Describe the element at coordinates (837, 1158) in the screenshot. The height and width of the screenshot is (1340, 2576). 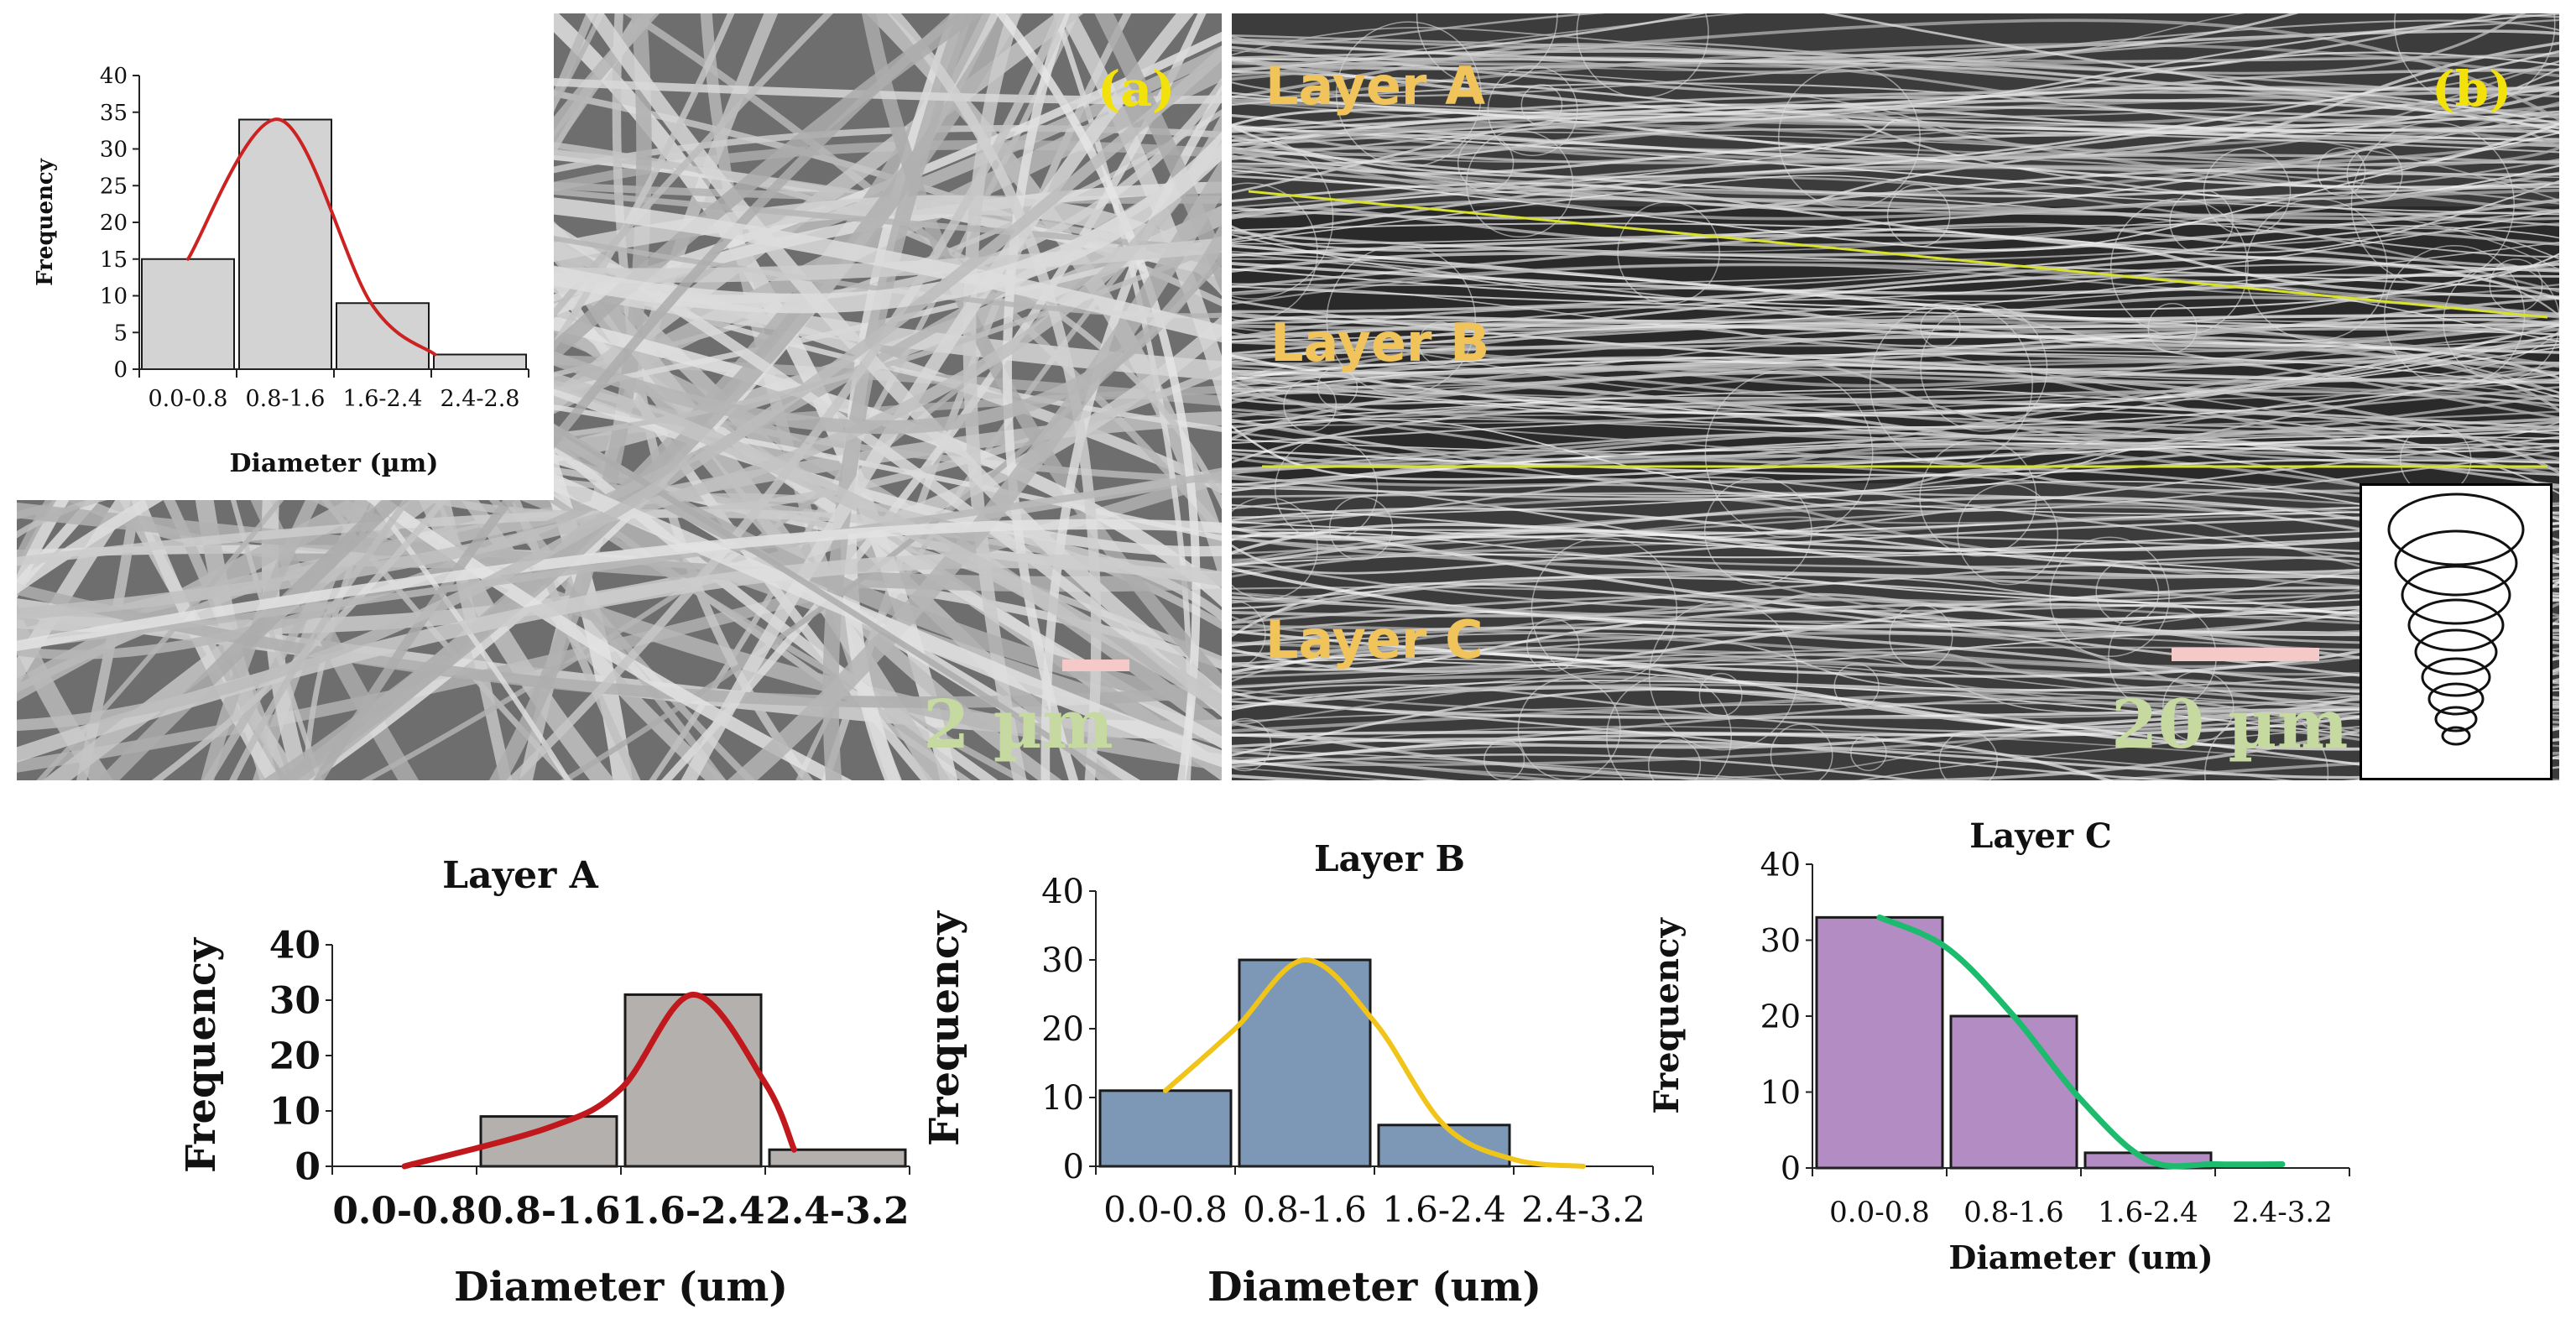
I see `bar-2.4-3.2` at that location.